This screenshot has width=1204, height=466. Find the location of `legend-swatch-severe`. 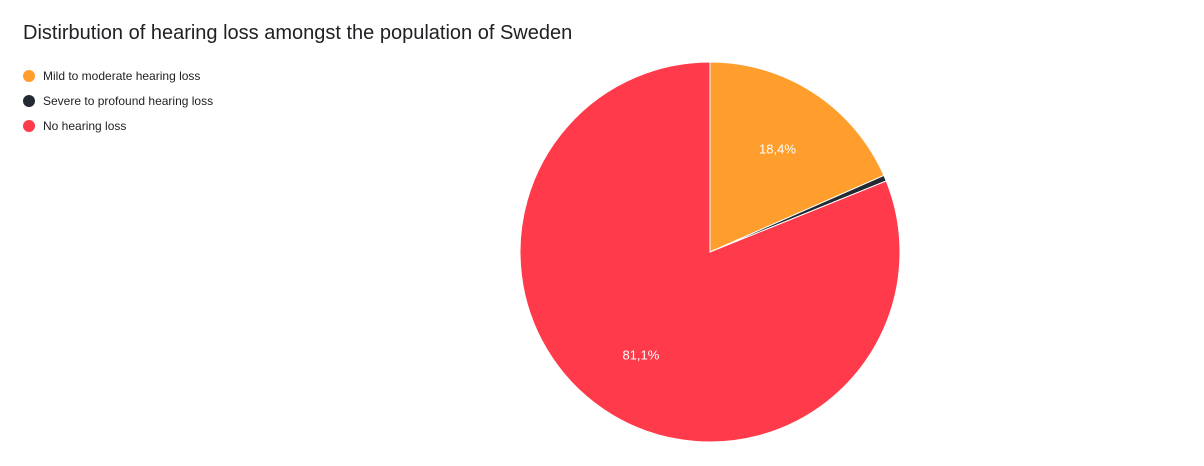

legend-swatch-severe is located at coordinates (29, 100).